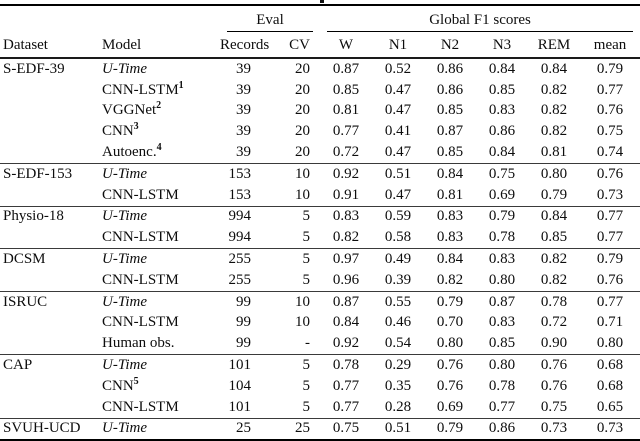  What do you see at coordinates (450, 259) in the screenshot?
I see `score-n2-cell: 0.84` at bounding box center [450, 259].